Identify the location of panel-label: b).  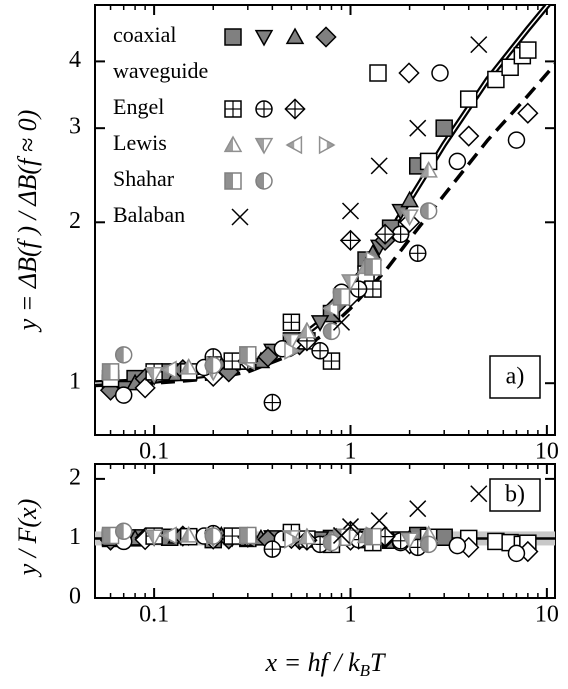
(515, 495).